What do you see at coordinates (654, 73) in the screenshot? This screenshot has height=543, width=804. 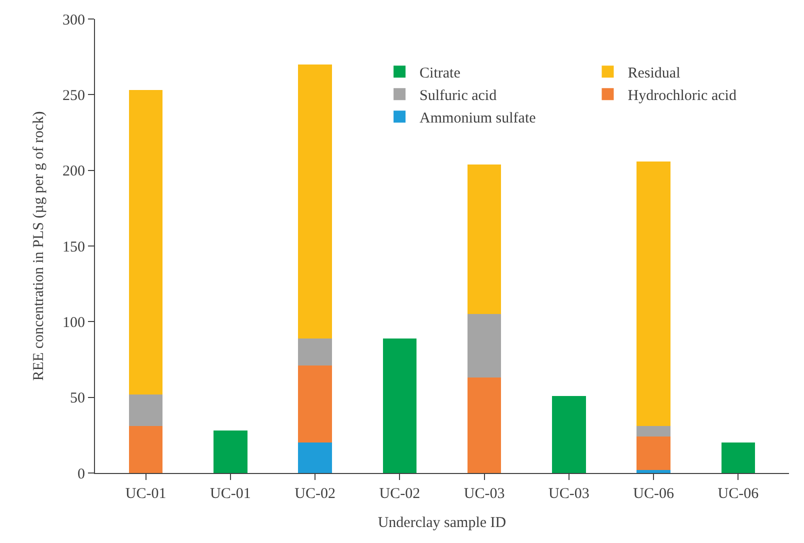 I see `legend-label: Residual` at bounding box center [654, 73].